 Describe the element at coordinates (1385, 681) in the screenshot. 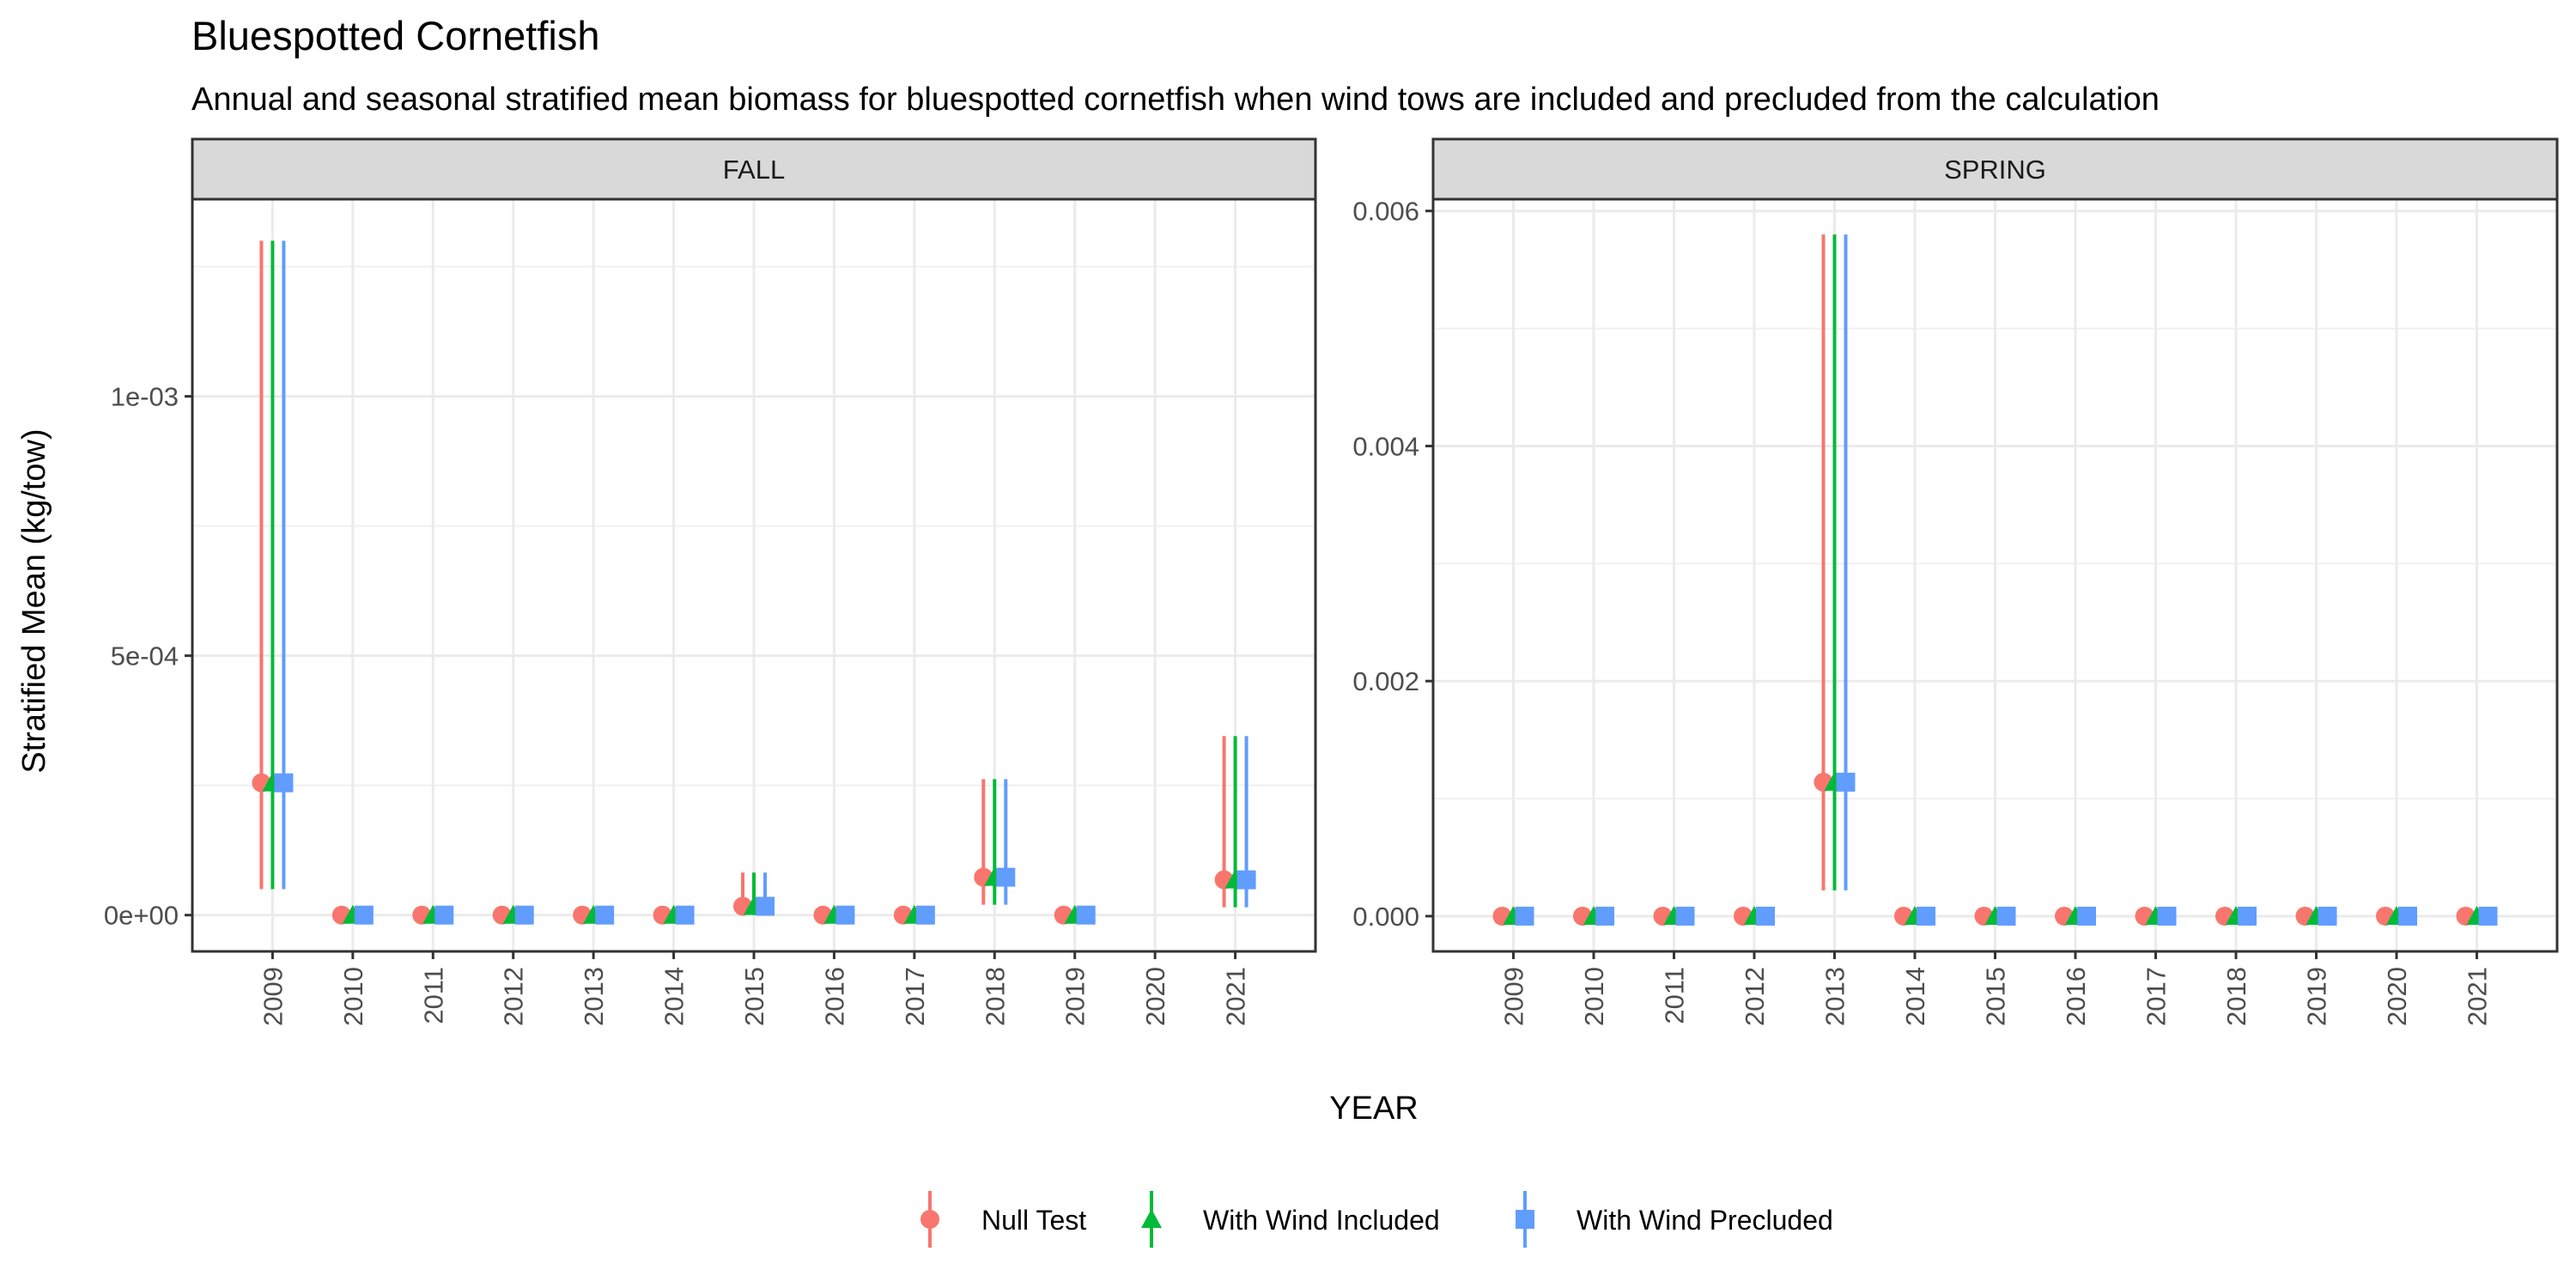

I see `y-tick-label: 0.002` at that location.